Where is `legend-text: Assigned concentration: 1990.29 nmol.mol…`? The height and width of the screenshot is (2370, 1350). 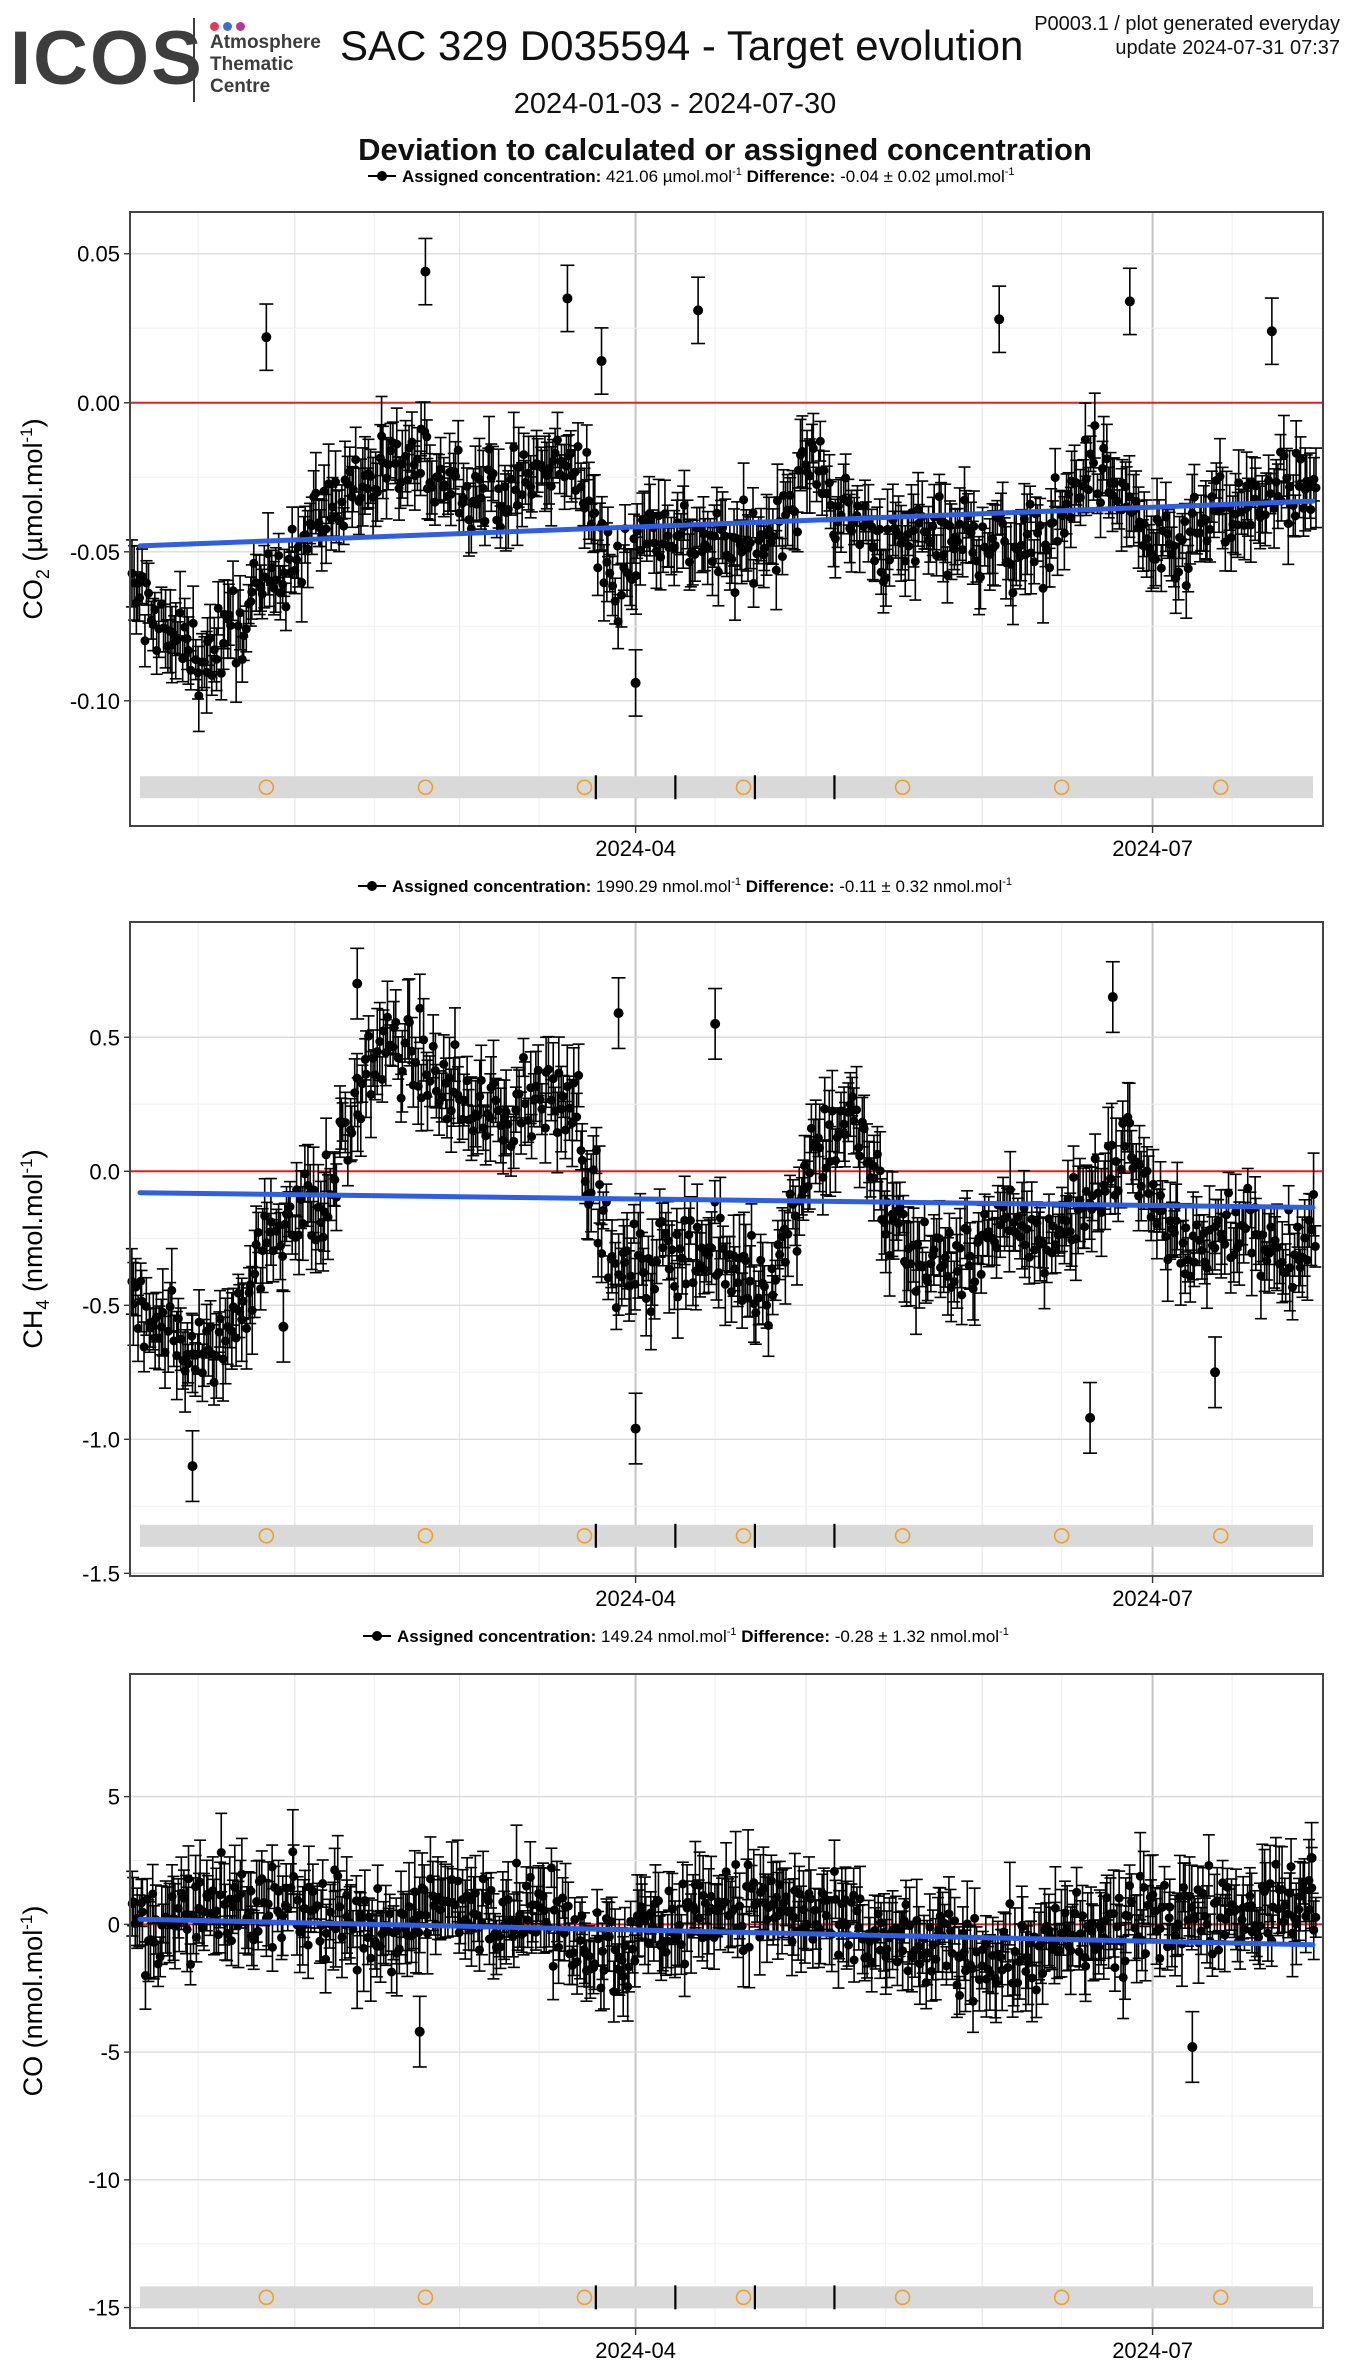
legend-text: Assigned concentration: 1990.29 nmol.mol… is located at coordinates (702, 886).